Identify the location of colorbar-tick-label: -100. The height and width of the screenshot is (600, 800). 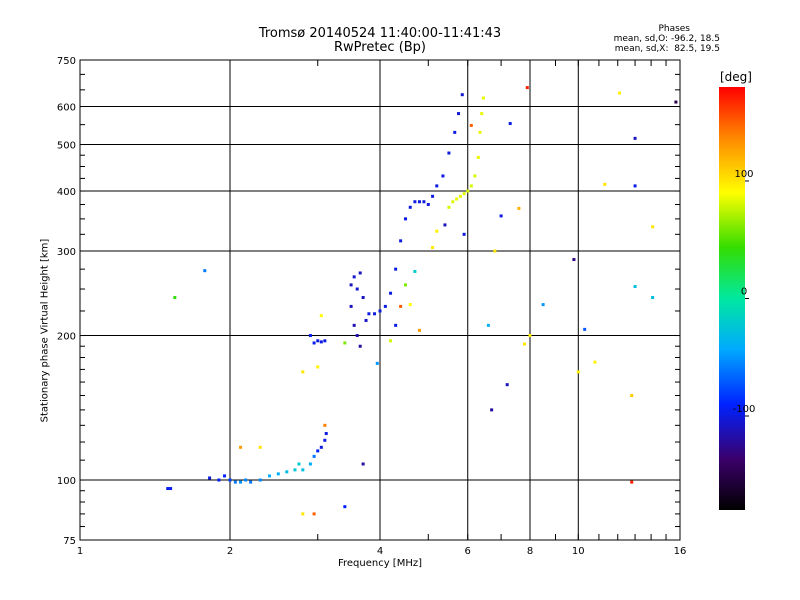
(744, 409).